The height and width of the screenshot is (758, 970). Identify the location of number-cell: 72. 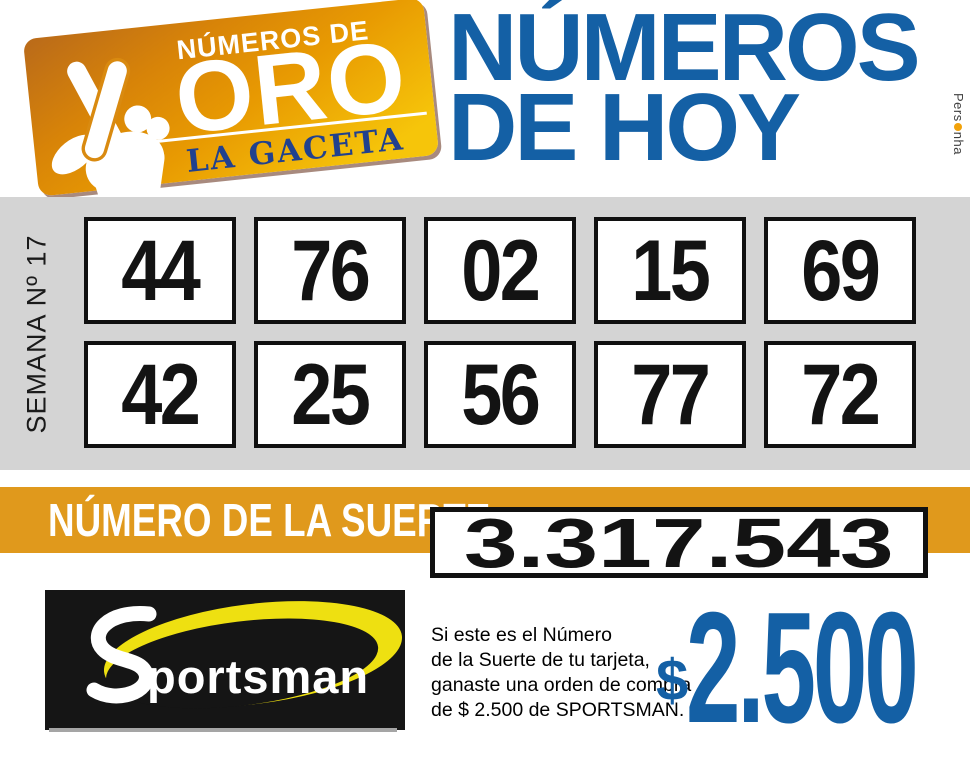
(840, 394).